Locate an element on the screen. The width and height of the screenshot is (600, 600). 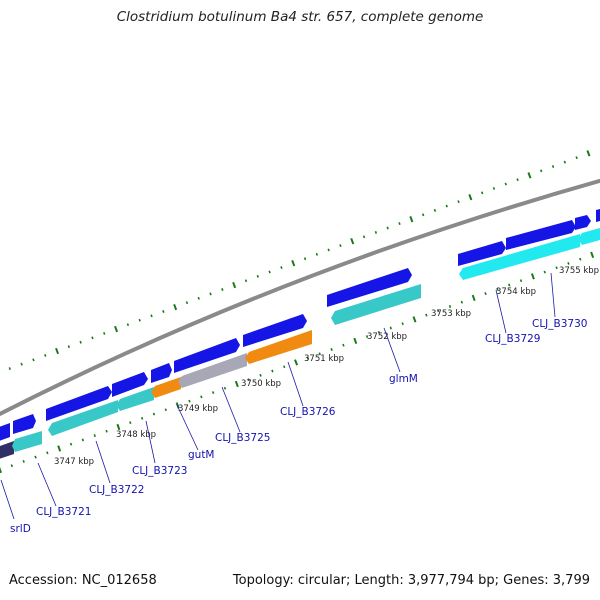
scale-tick-label: 3747 kbp is located at coordinates (74, 462).